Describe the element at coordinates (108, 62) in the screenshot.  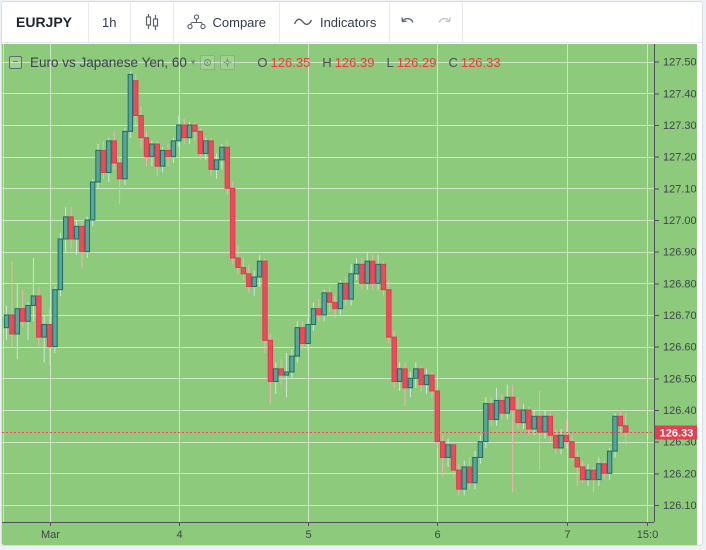
I see `series-title: Euro vs Japanese Yen, 60` at that location.